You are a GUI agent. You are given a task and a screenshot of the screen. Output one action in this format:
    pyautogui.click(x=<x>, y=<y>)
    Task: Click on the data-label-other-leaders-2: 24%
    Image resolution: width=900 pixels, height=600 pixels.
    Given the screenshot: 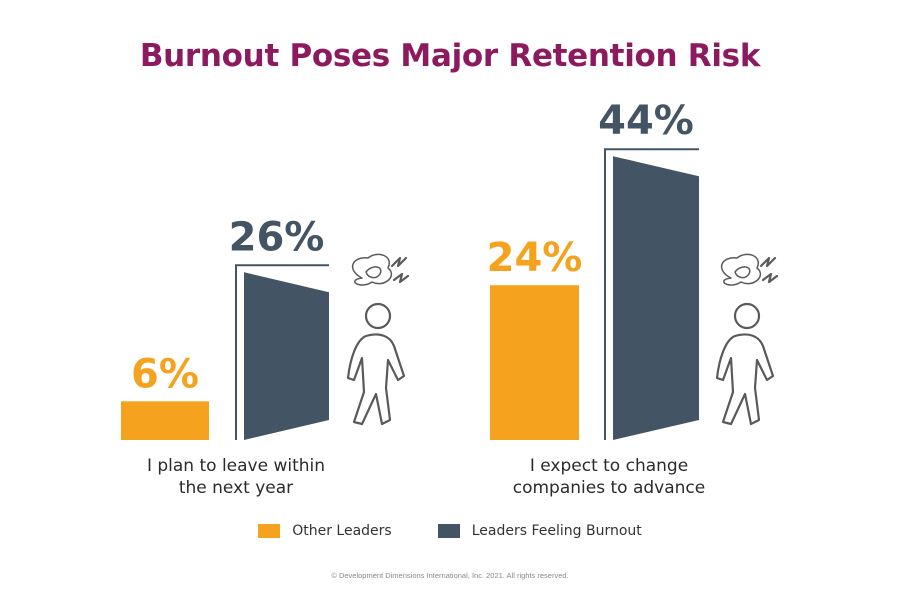 What is the action you would take?
    pyautogui.click(x=535, y=258)
    